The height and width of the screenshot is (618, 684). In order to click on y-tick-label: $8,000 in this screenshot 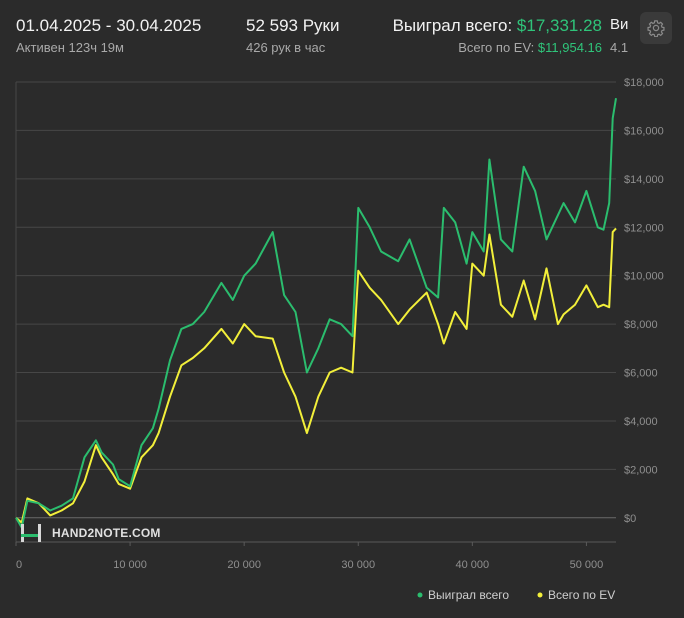, I will do `click(641, 325)`.